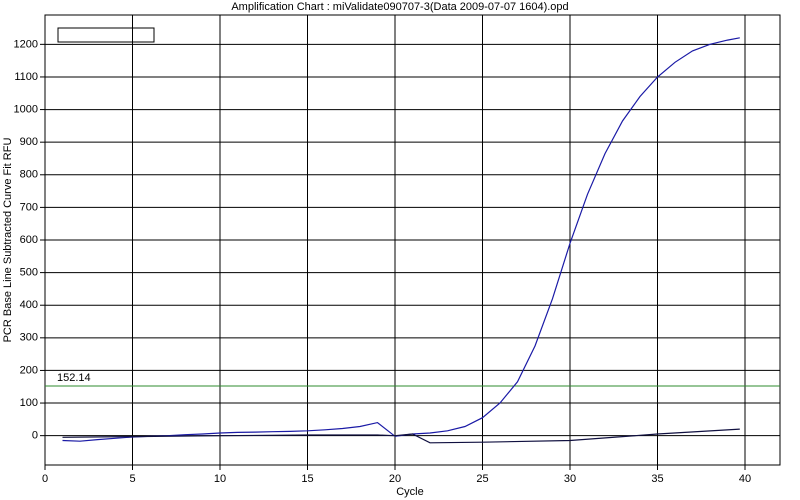  I want to click on y-tick-label: 100, so click(29, 403).